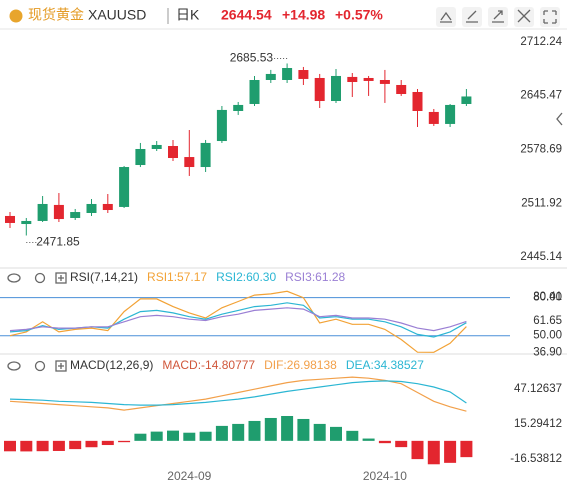 The image size is (567, 488). I want to click on y-tick-label: 2511.92, so click(541, 203).